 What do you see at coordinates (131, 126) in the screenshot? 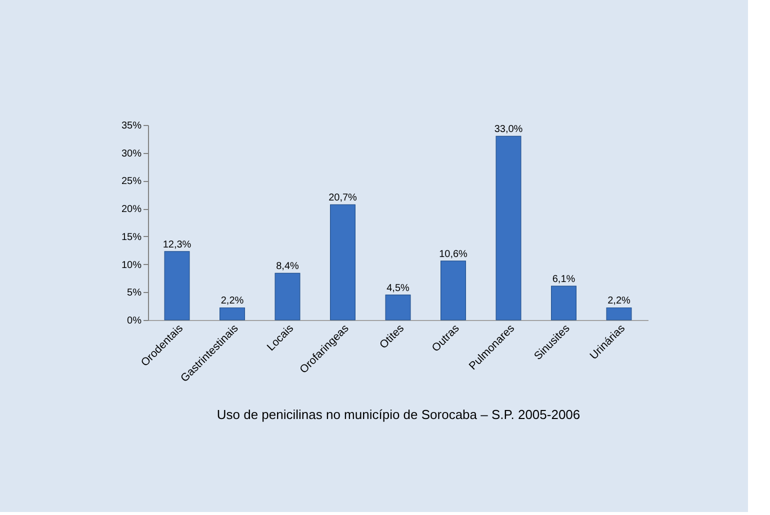
I see `y-tick-label: 35%` at bounding box center [131, 126].